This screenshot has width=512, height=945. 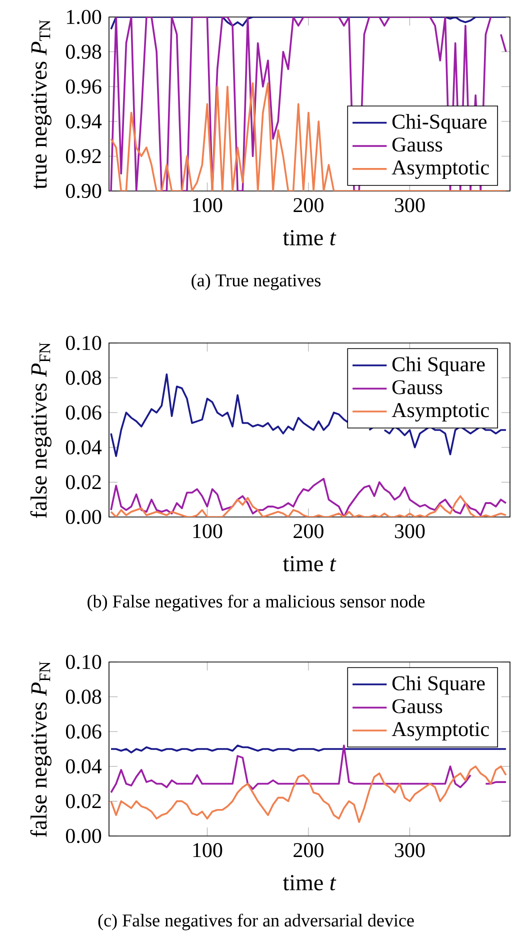 What do you see at coordinates (439, 124) in the screenshot?
I see `legend-label: Chi-Square` at bounding box center [439, 124].